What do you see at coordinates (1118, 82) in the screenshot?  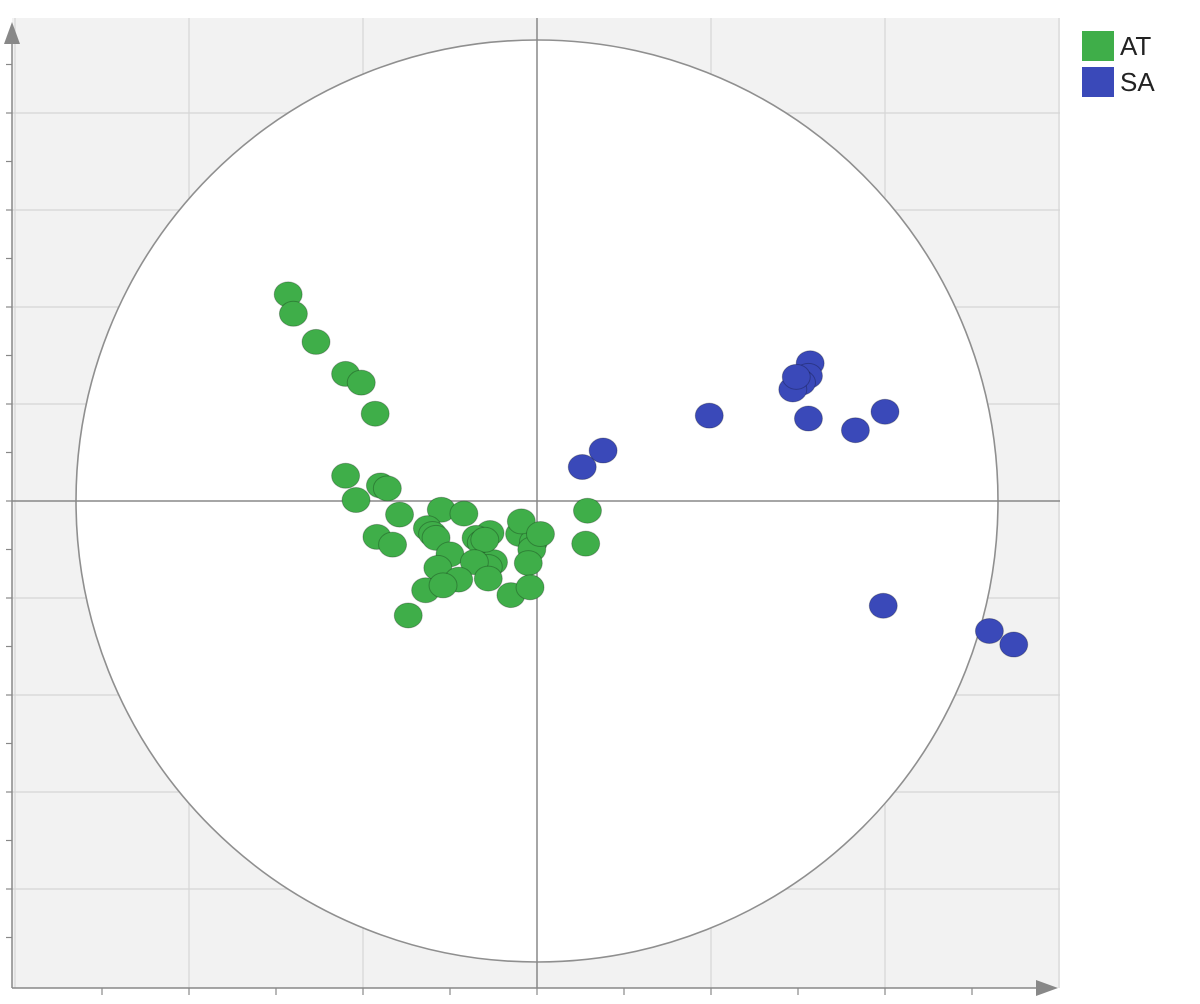 I see `legend-item-sa: SA` at bounding box center [1118, 82].